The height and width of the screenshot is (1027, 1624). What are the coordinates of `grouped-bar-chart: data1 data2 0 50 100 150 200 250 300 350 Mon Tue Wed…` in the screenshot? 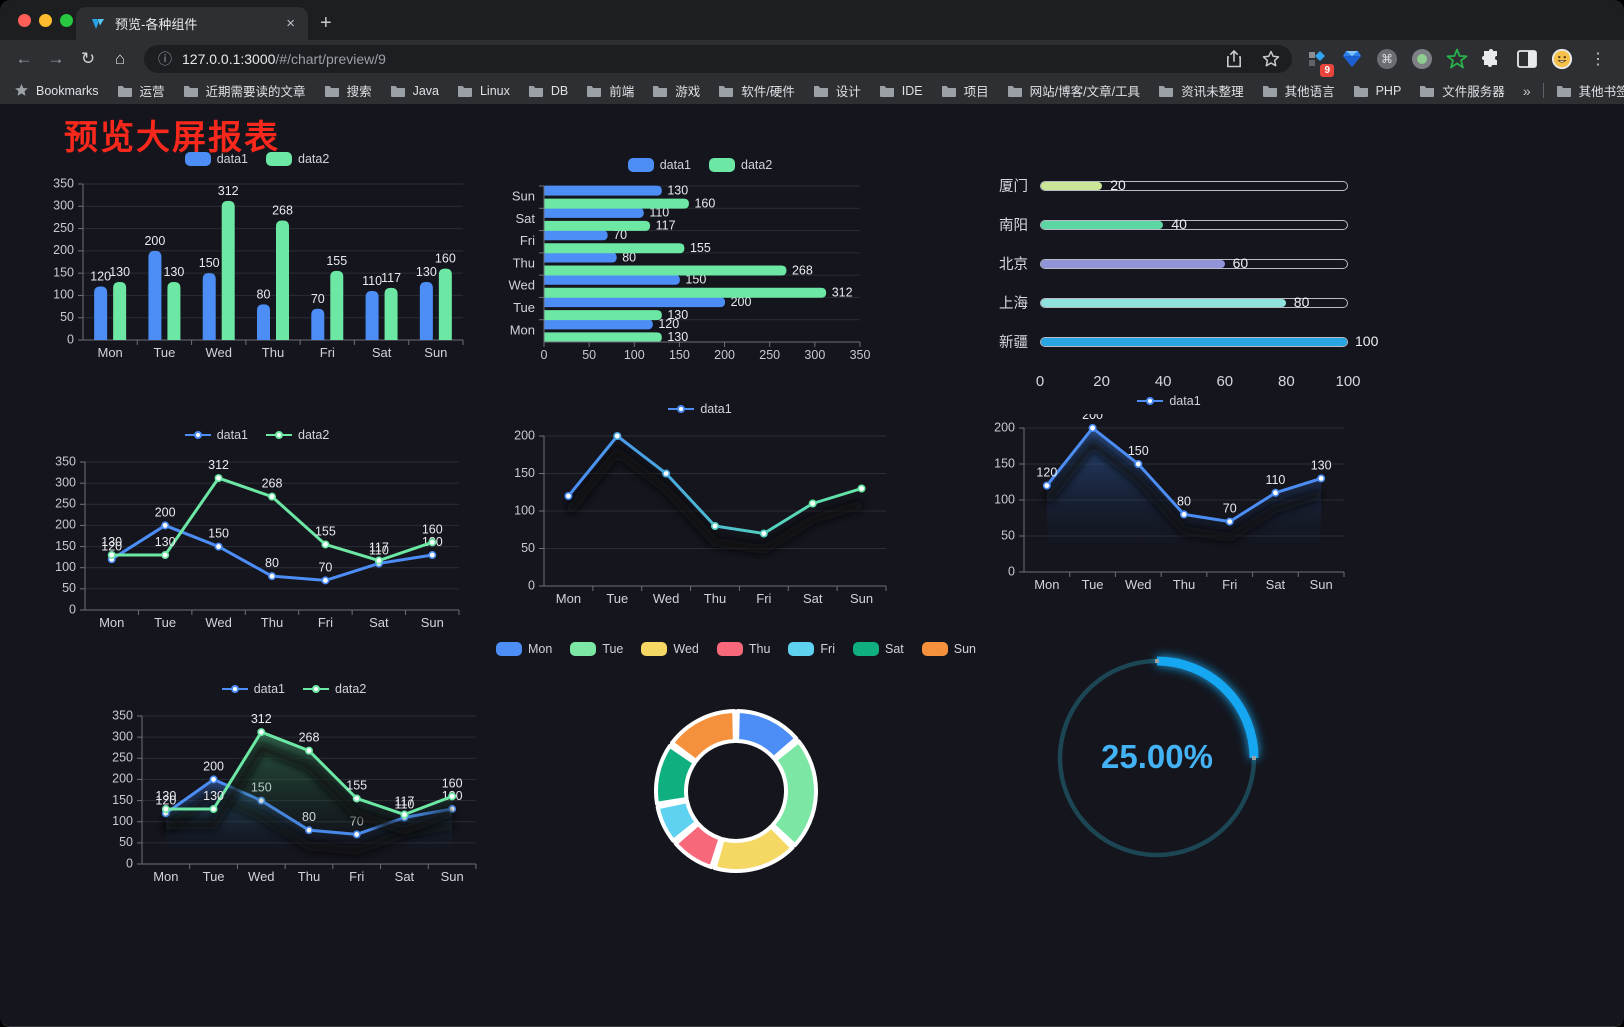 It's located at (257, 257).